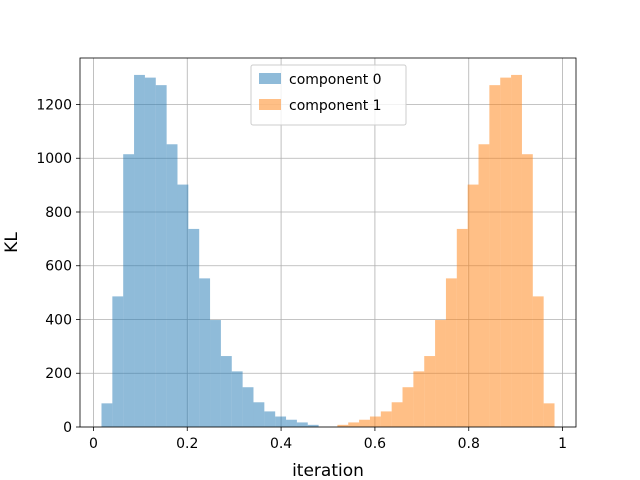 This screenshot has width=640, height=480. Describe the element at coordinates (54, 105) in the screenshot. I see `y-tick-label: 1200` at that location.